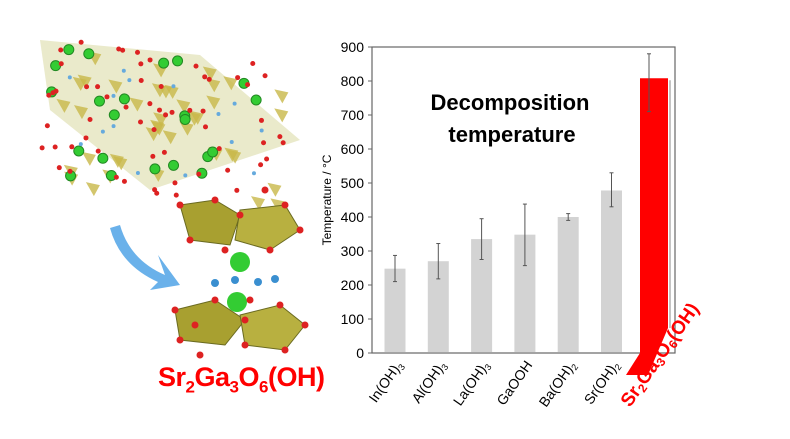 Image resolution: width=790 pixels, height=439 pixels. Describe the element at coordinates (353, 285) in the screenshot. I see `y-tick-label: 200` at that location.